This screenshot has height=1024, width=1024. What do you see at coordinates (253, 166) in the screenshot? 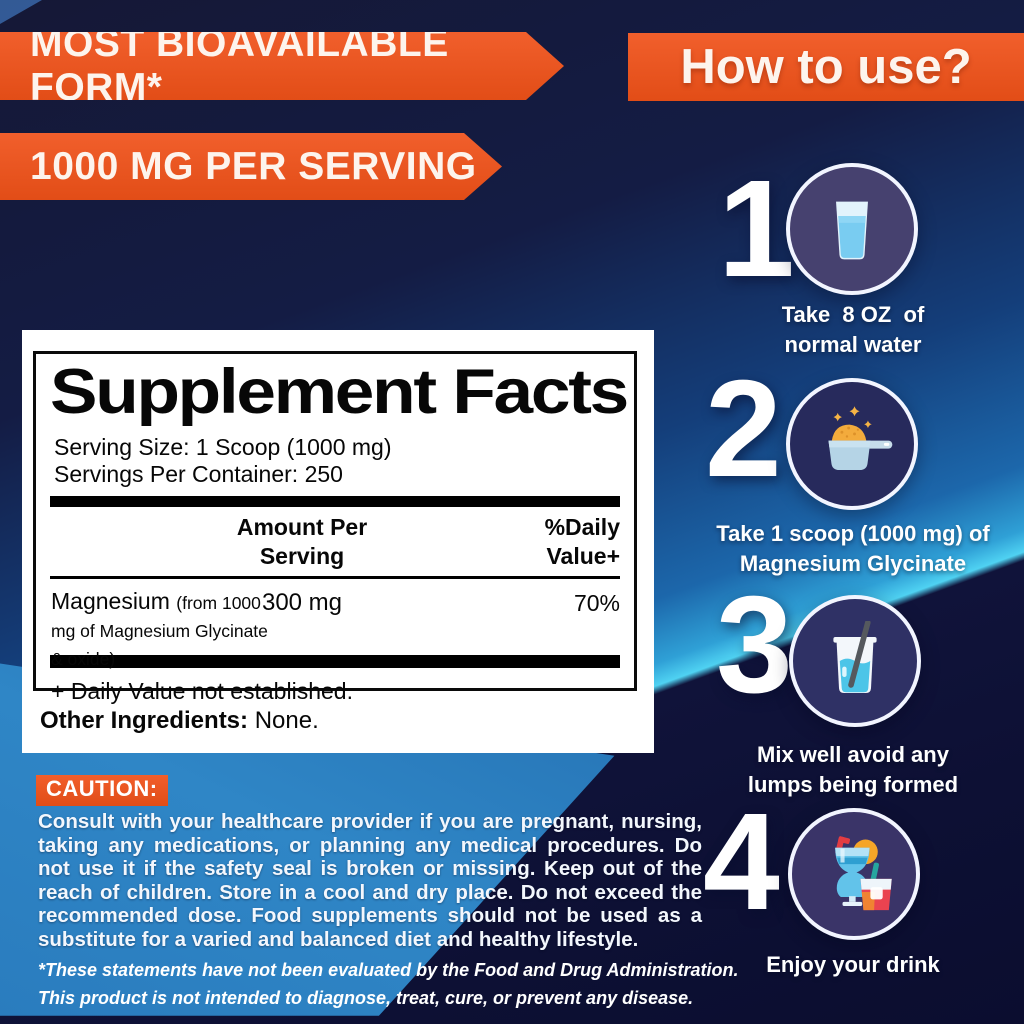
I see `banner-per-serving-label: 1000 MG PER SERVING` at bounding box center [253, 166].